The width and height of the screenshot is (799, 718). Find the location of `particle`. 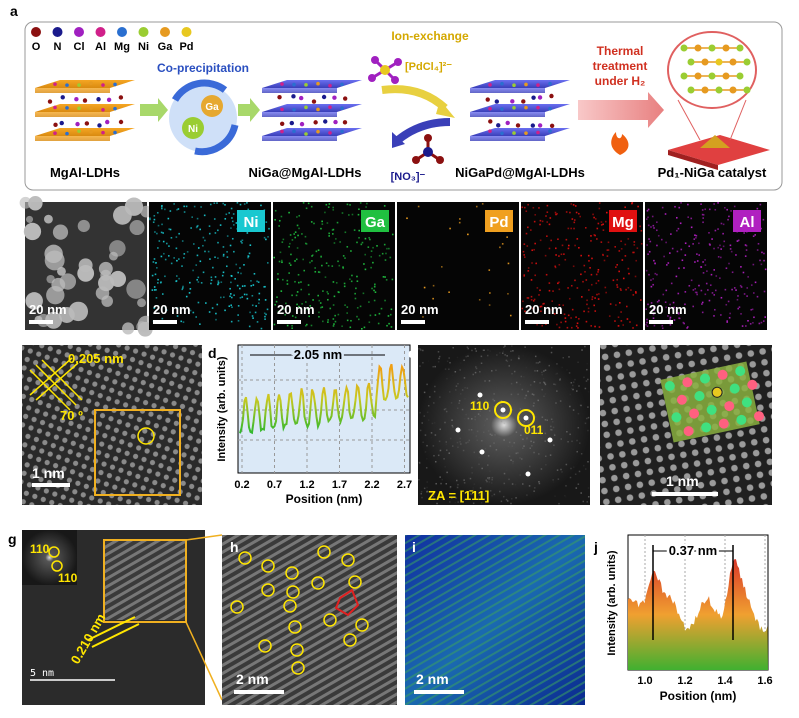

particle is located at coordinates (54, 260).